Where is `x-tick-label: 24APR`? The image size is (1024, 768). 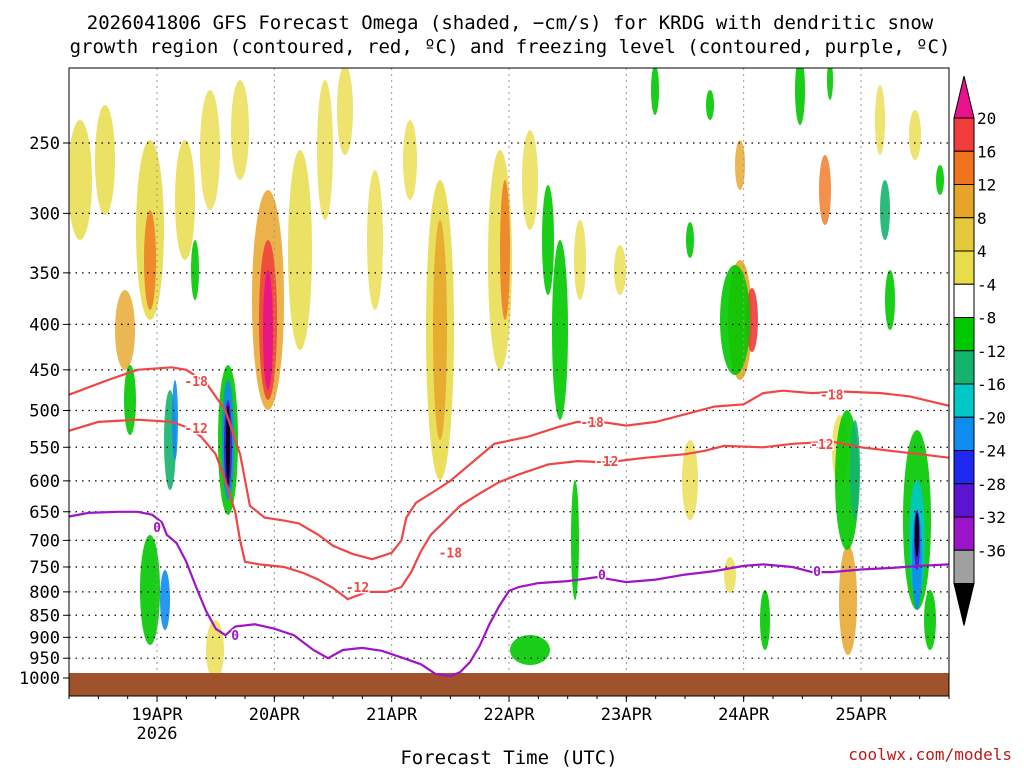 x-tick-label: 24APR is located at coordinates (744, 715).